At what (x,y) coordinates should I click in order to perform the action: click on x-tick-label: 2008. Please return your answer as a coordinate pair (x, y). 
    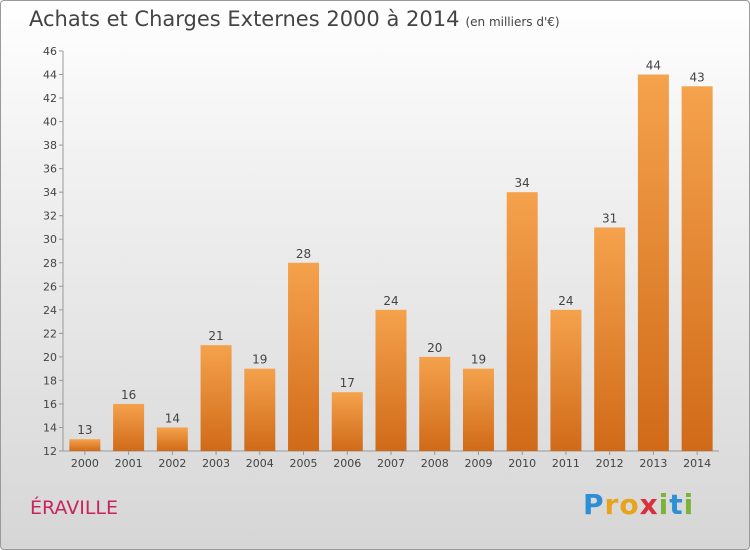
    Looking at the image, I should click on (435, 463).